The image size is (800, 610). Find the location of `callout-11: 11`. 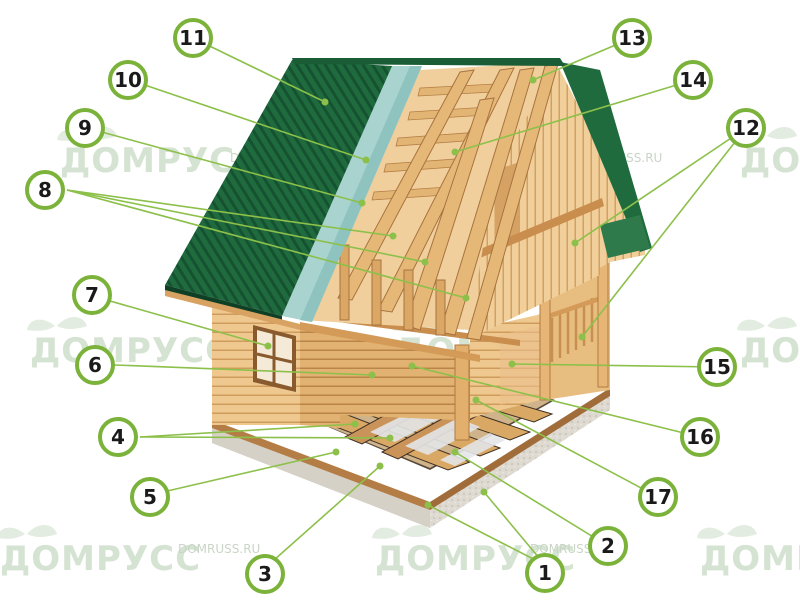

callout-11: 11 is located at coordinates (193, 38).